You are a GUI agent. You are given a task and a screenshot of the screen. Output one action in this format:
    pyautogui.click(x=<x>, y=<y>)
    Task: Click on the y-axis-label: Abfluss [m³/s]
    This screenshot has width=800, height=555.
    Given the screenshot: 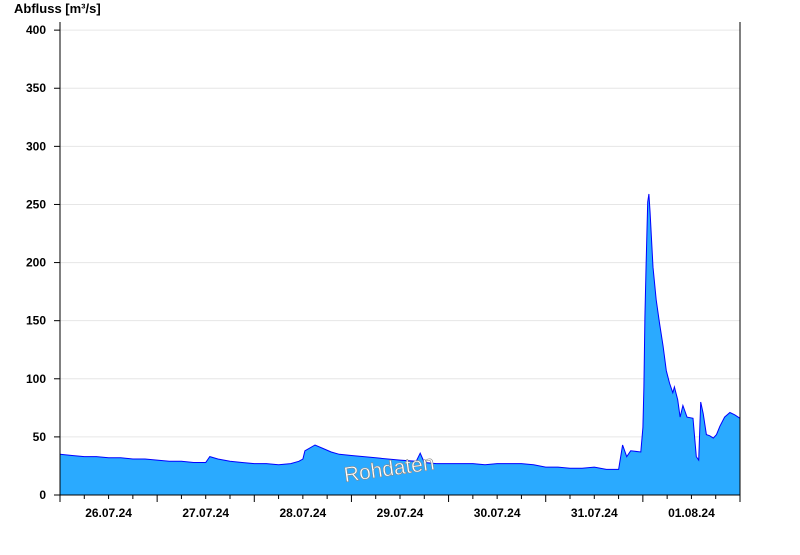 What is the action you would take?
    pyautogui.click(x=57, y=8)
    